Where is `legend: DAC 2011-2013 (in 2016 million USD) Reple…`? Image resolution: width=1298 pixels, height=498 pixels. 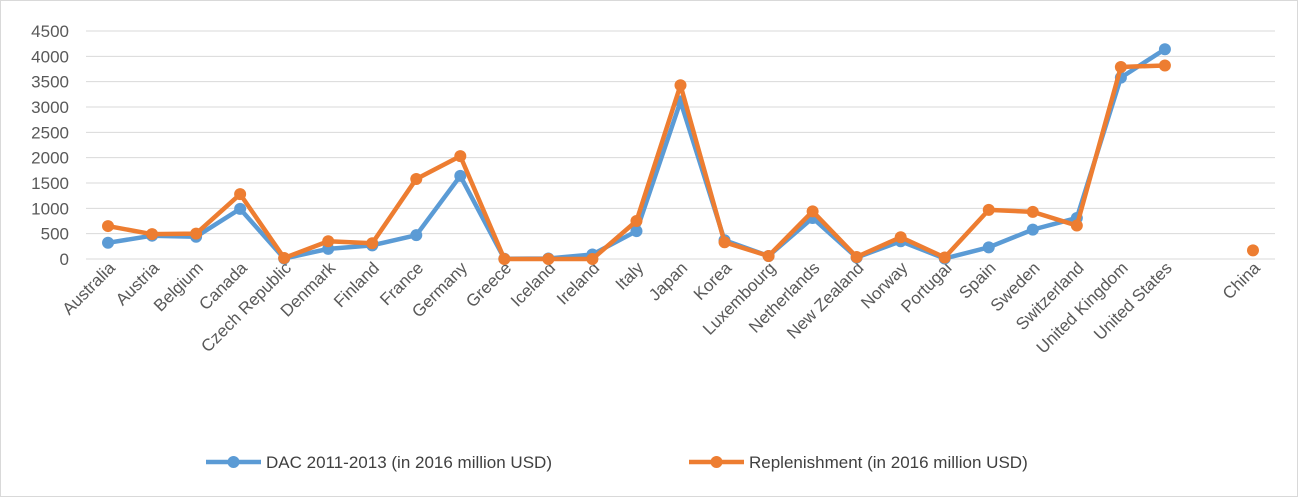
legend: DAC 2011-2013 (in 2016 million USD) Reple… is located at coordinates (617, 462).